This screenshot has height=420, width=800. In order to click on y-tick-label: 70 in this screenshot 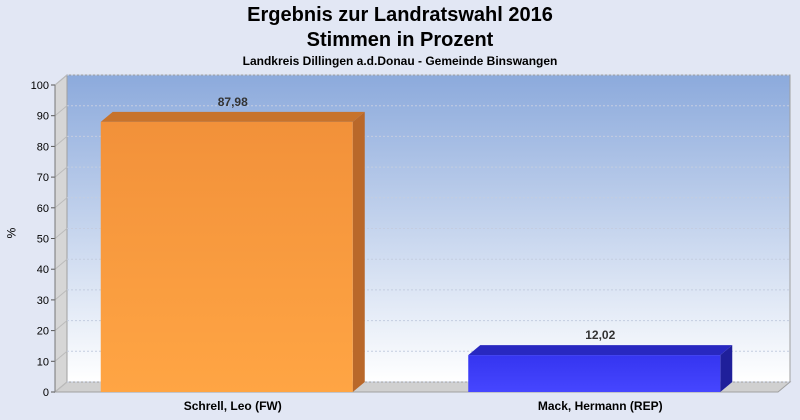, I will do `click(43, 178)`.